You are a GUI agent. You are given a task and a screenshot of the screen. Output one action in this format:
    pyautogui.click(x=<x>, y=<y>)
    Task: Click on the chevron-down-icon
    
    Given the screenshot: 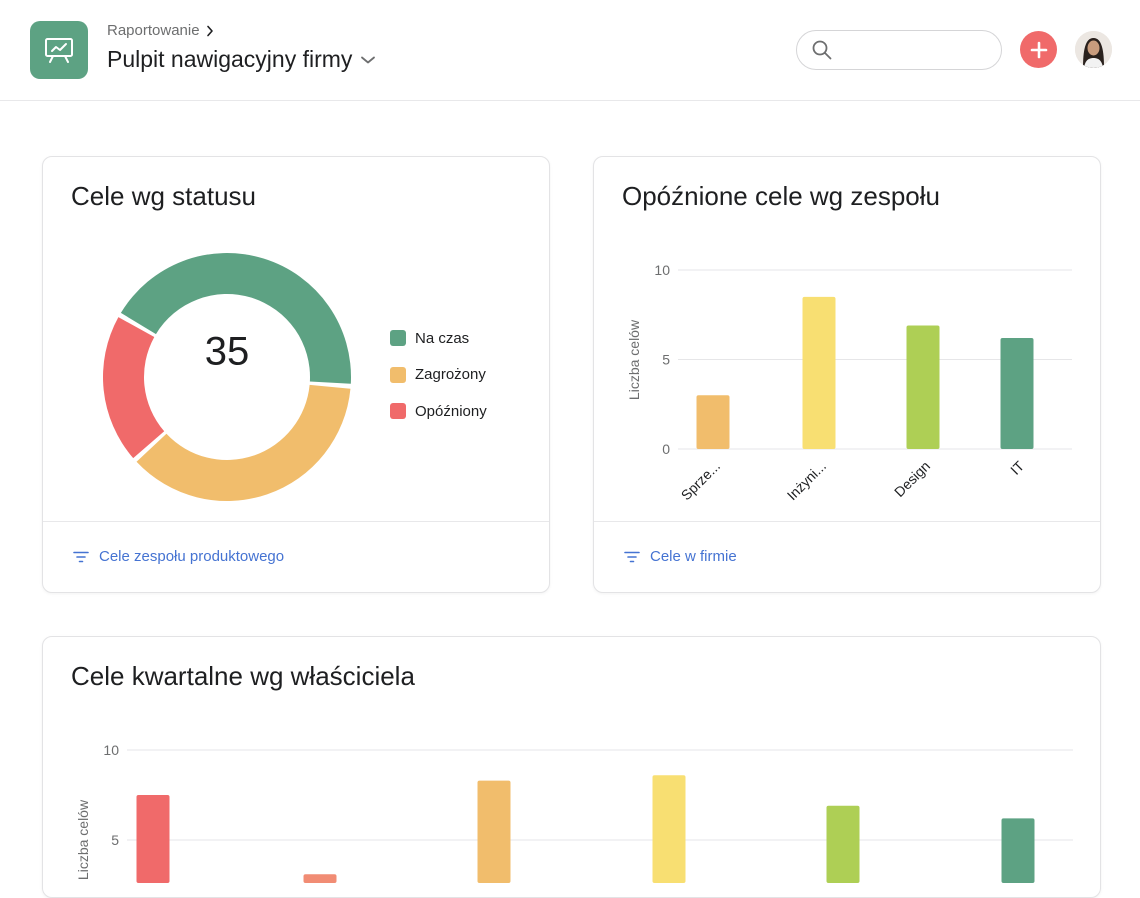 What is the action you would take?
    pyautogui.click(x=368, y=59)
    